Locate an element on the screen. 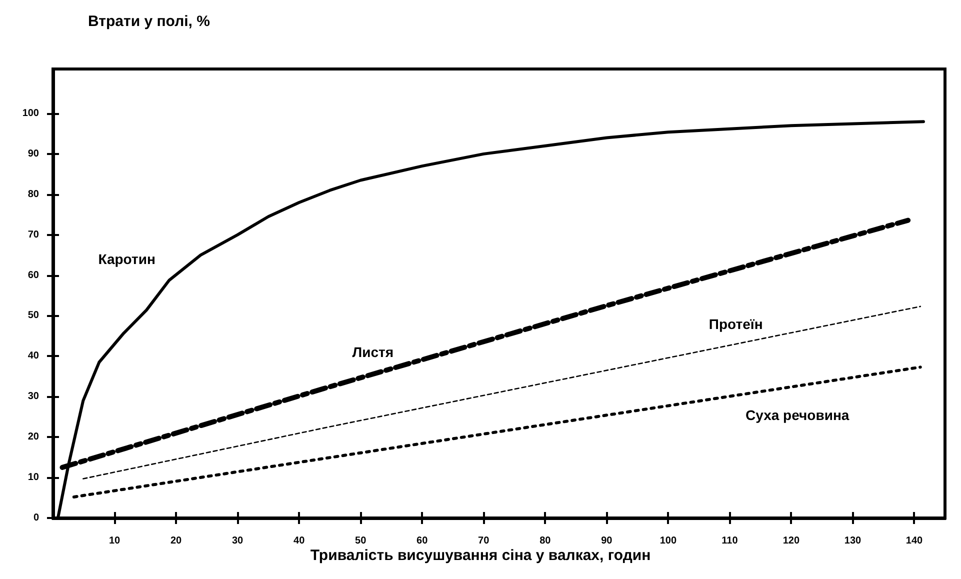 The width and height of the screenshot is (961, 579). series-label: Суха речовина is located at coordinates (798, 414).